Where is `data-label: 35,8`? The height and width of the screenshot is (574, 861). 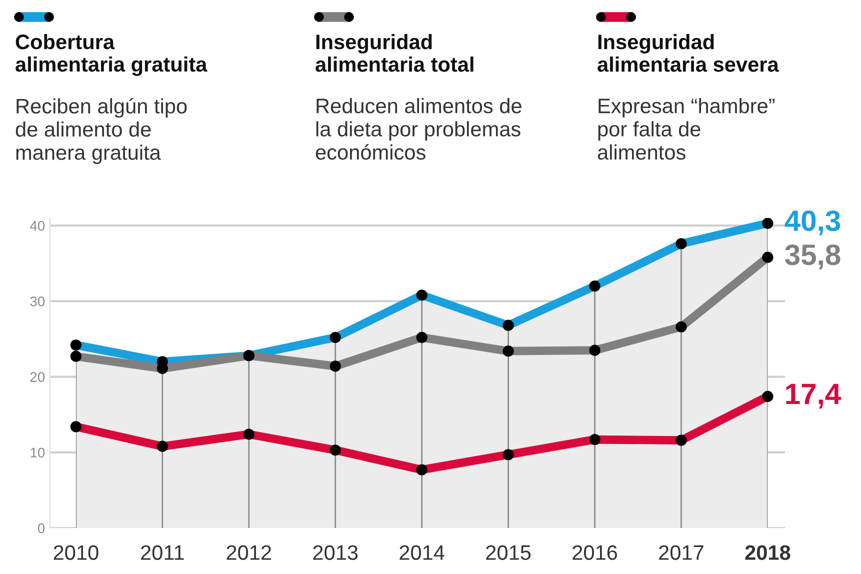 data-label: 35,8 is located at coordinates (812, 257).